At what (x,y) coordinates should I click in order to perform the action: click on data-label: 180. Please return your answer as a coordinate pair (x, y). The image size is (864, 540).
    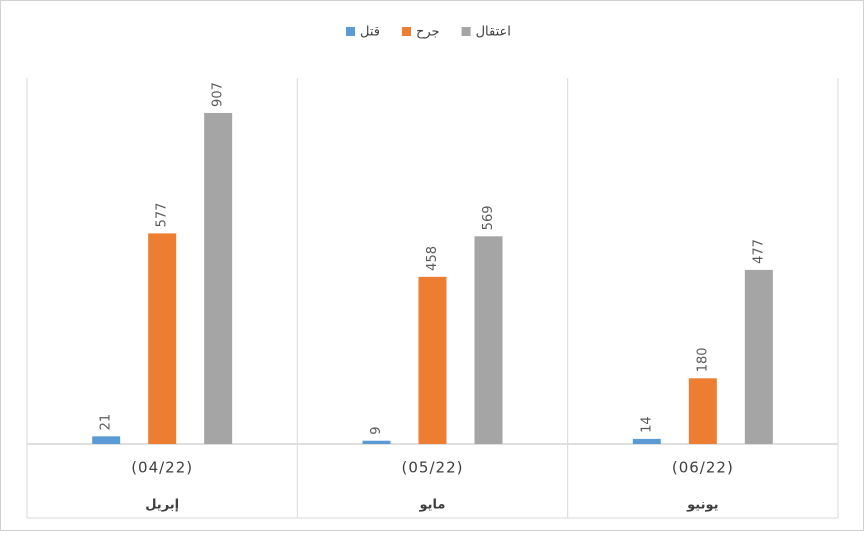
    Looking at the image, I should click on (702, 359).